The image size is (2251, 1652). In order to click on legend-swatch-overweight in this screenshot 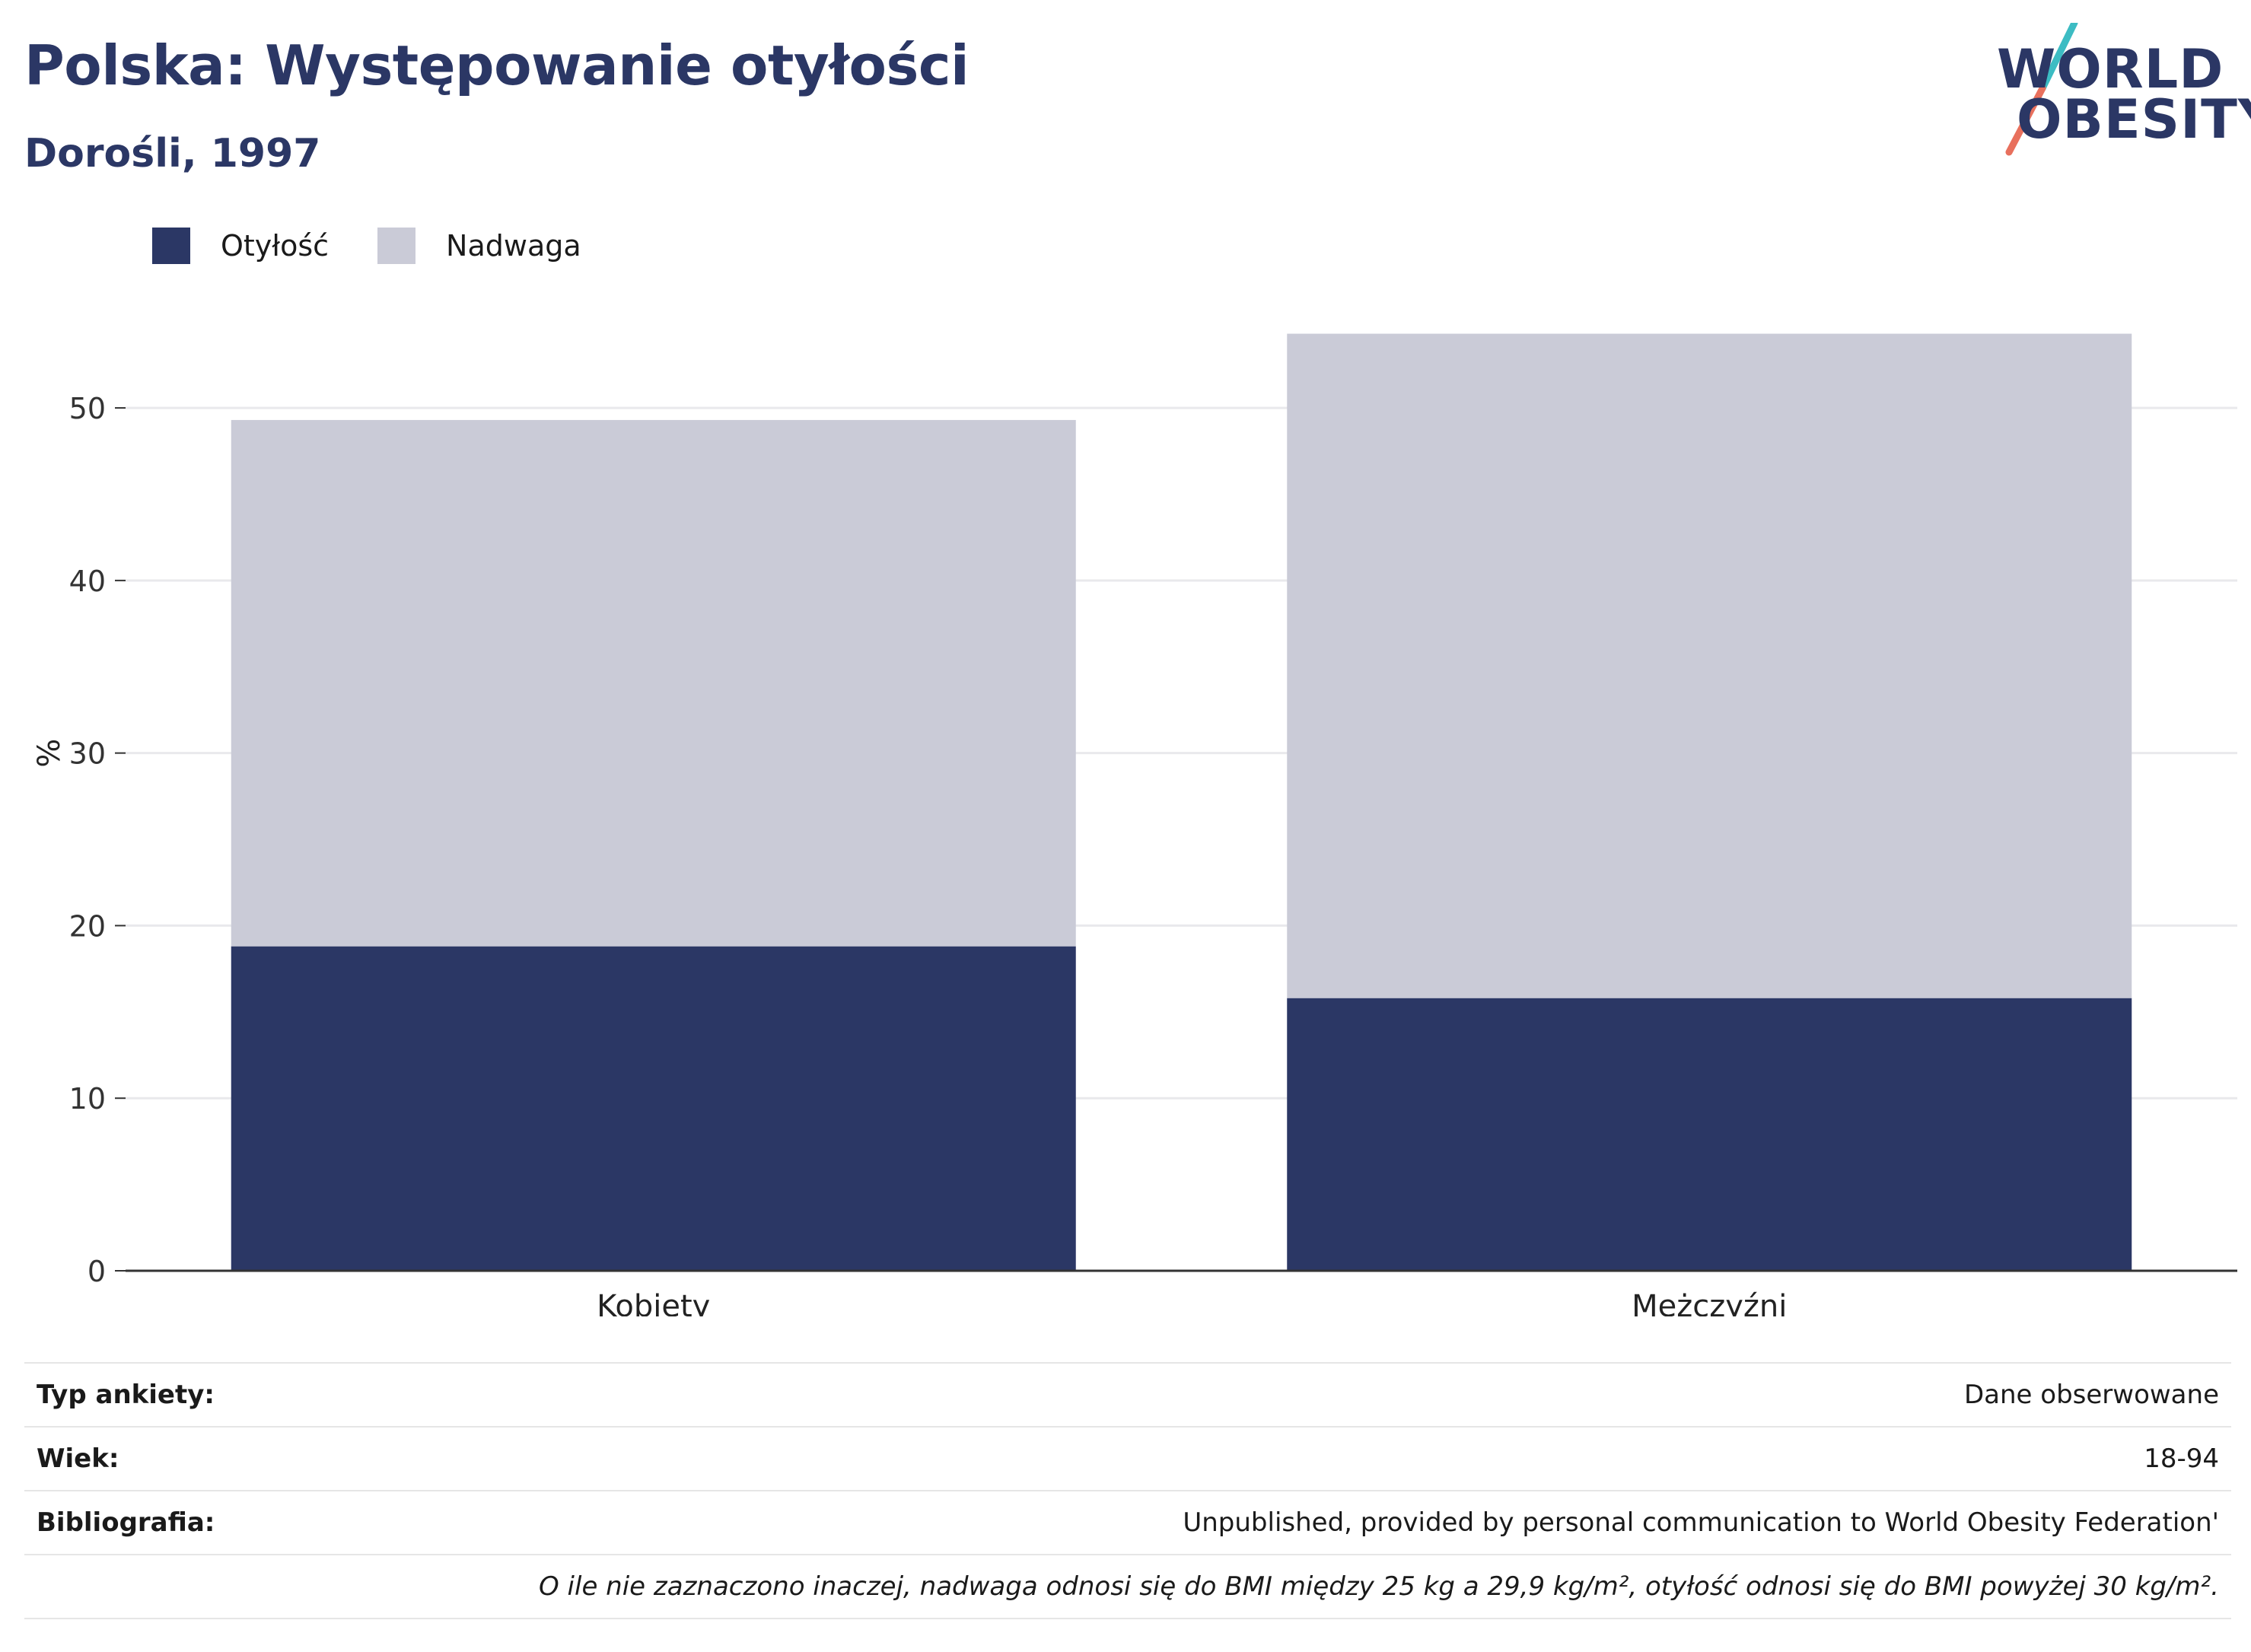, I will do `click(396, 246)`.